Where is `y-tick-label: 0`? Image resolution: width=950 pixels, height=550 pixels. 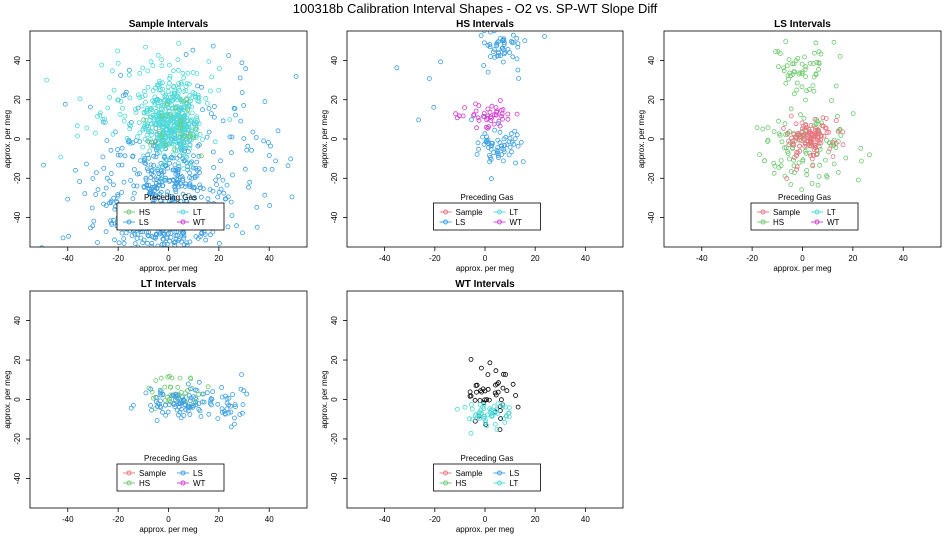 y-tick-label: 0 is located at coordinates (334, 399).